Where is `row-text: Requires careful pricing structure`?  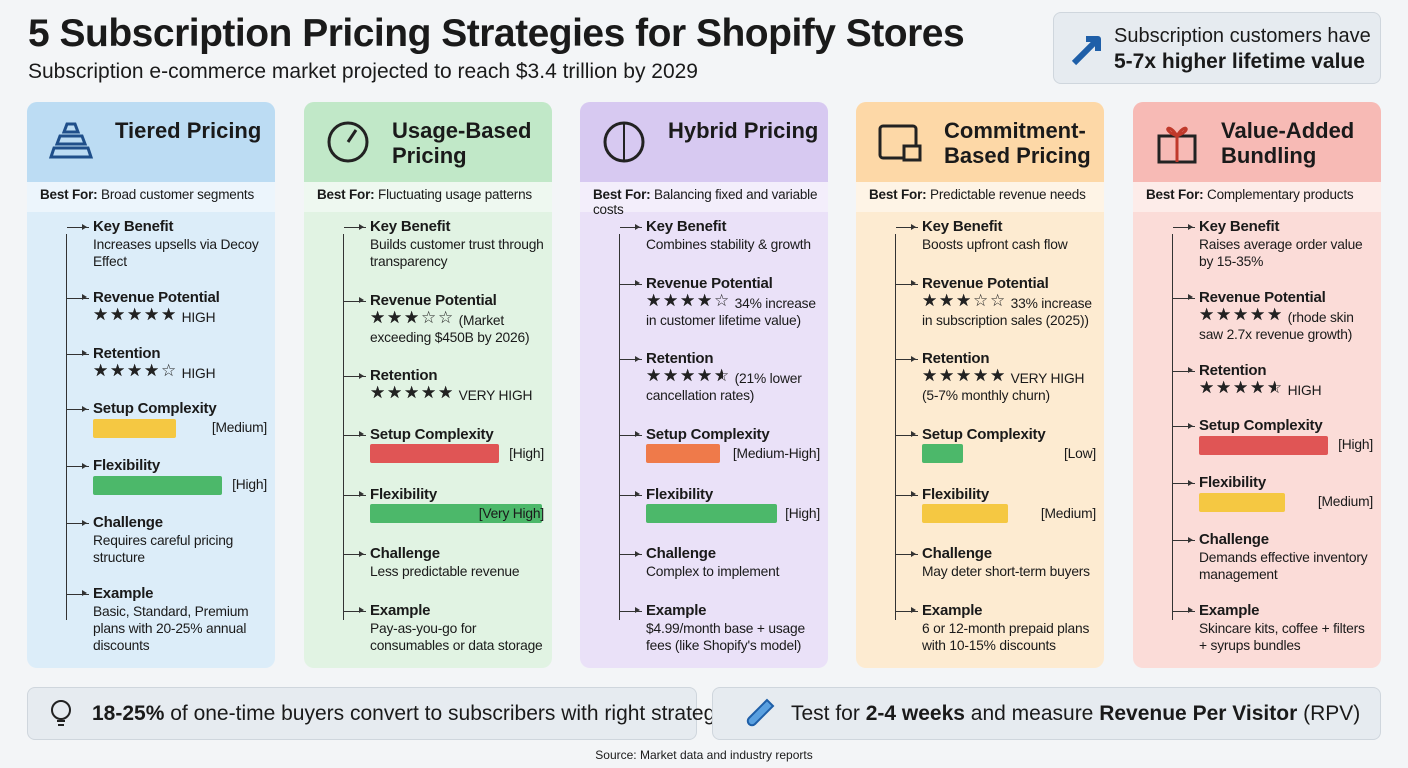
row-text: Requires careful pricing structure is located at coordinates (163, 549).